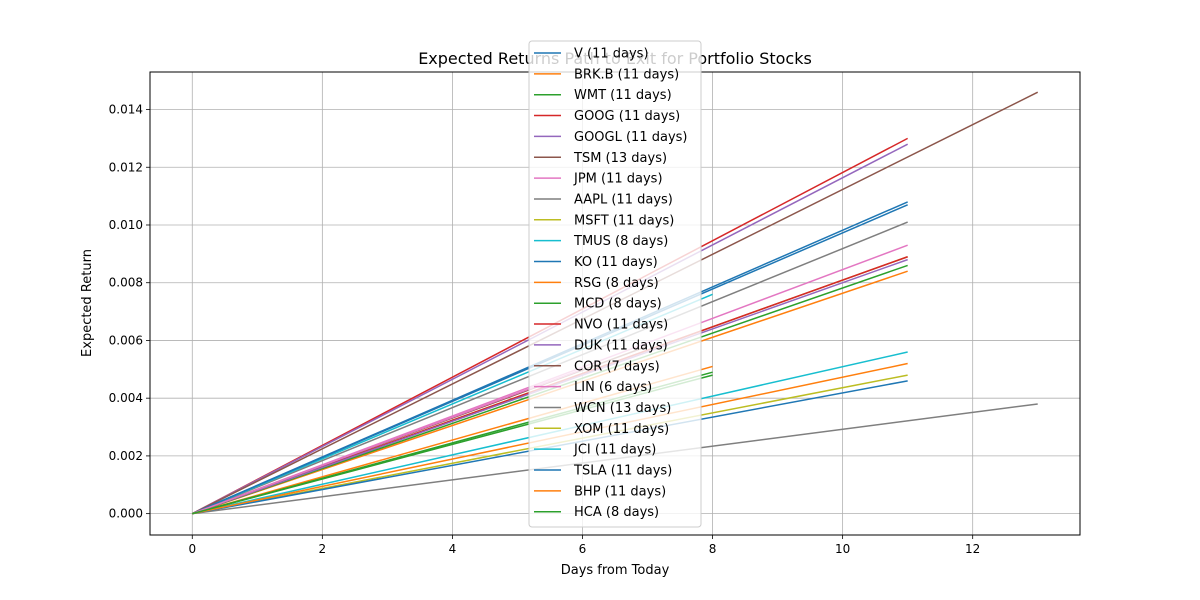 The width and height of the screenshot is (1200, 600). Describe the element at coordinates (621, 345) in the screenshot. I see `legend-label: DUK (11 days)` at that location.